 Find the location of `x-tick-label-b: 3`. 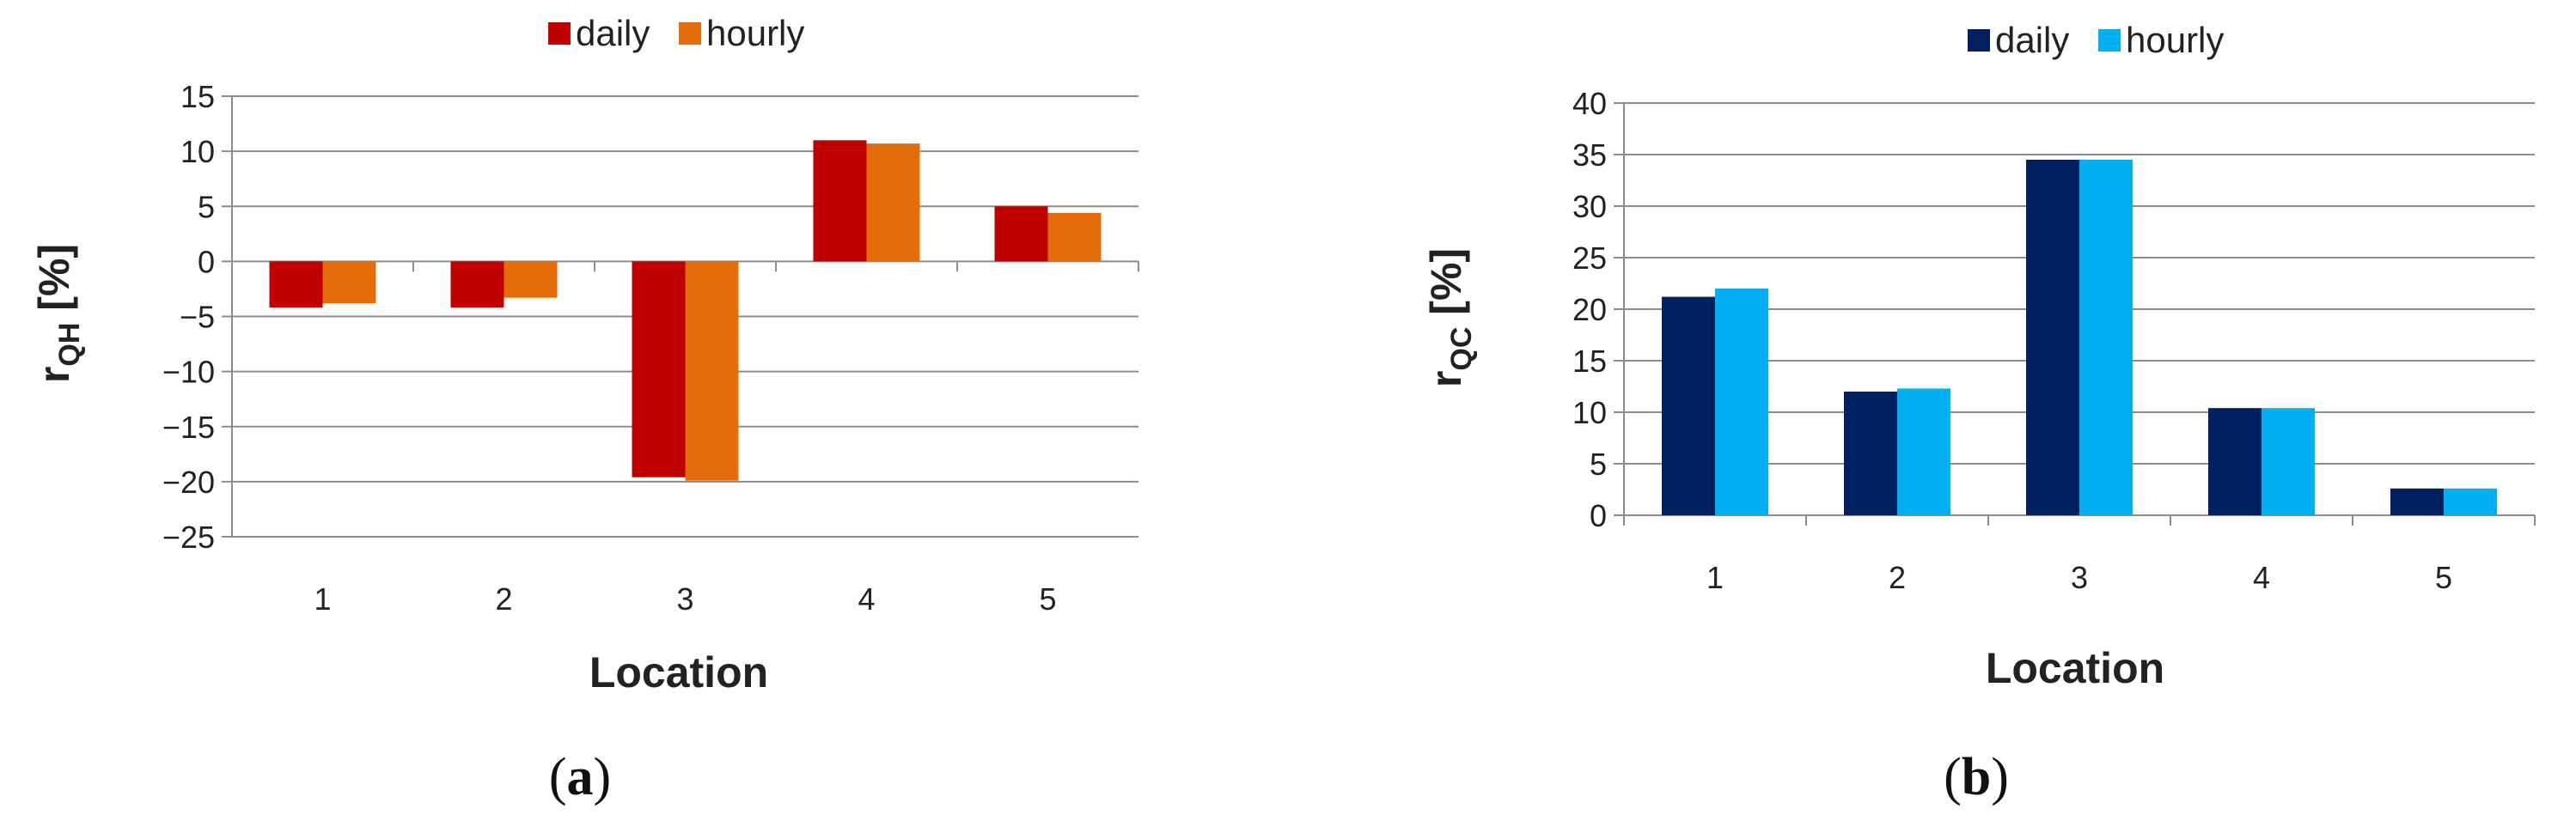

x-tick-label-b: 3 is located at coordinates (2079, 577).